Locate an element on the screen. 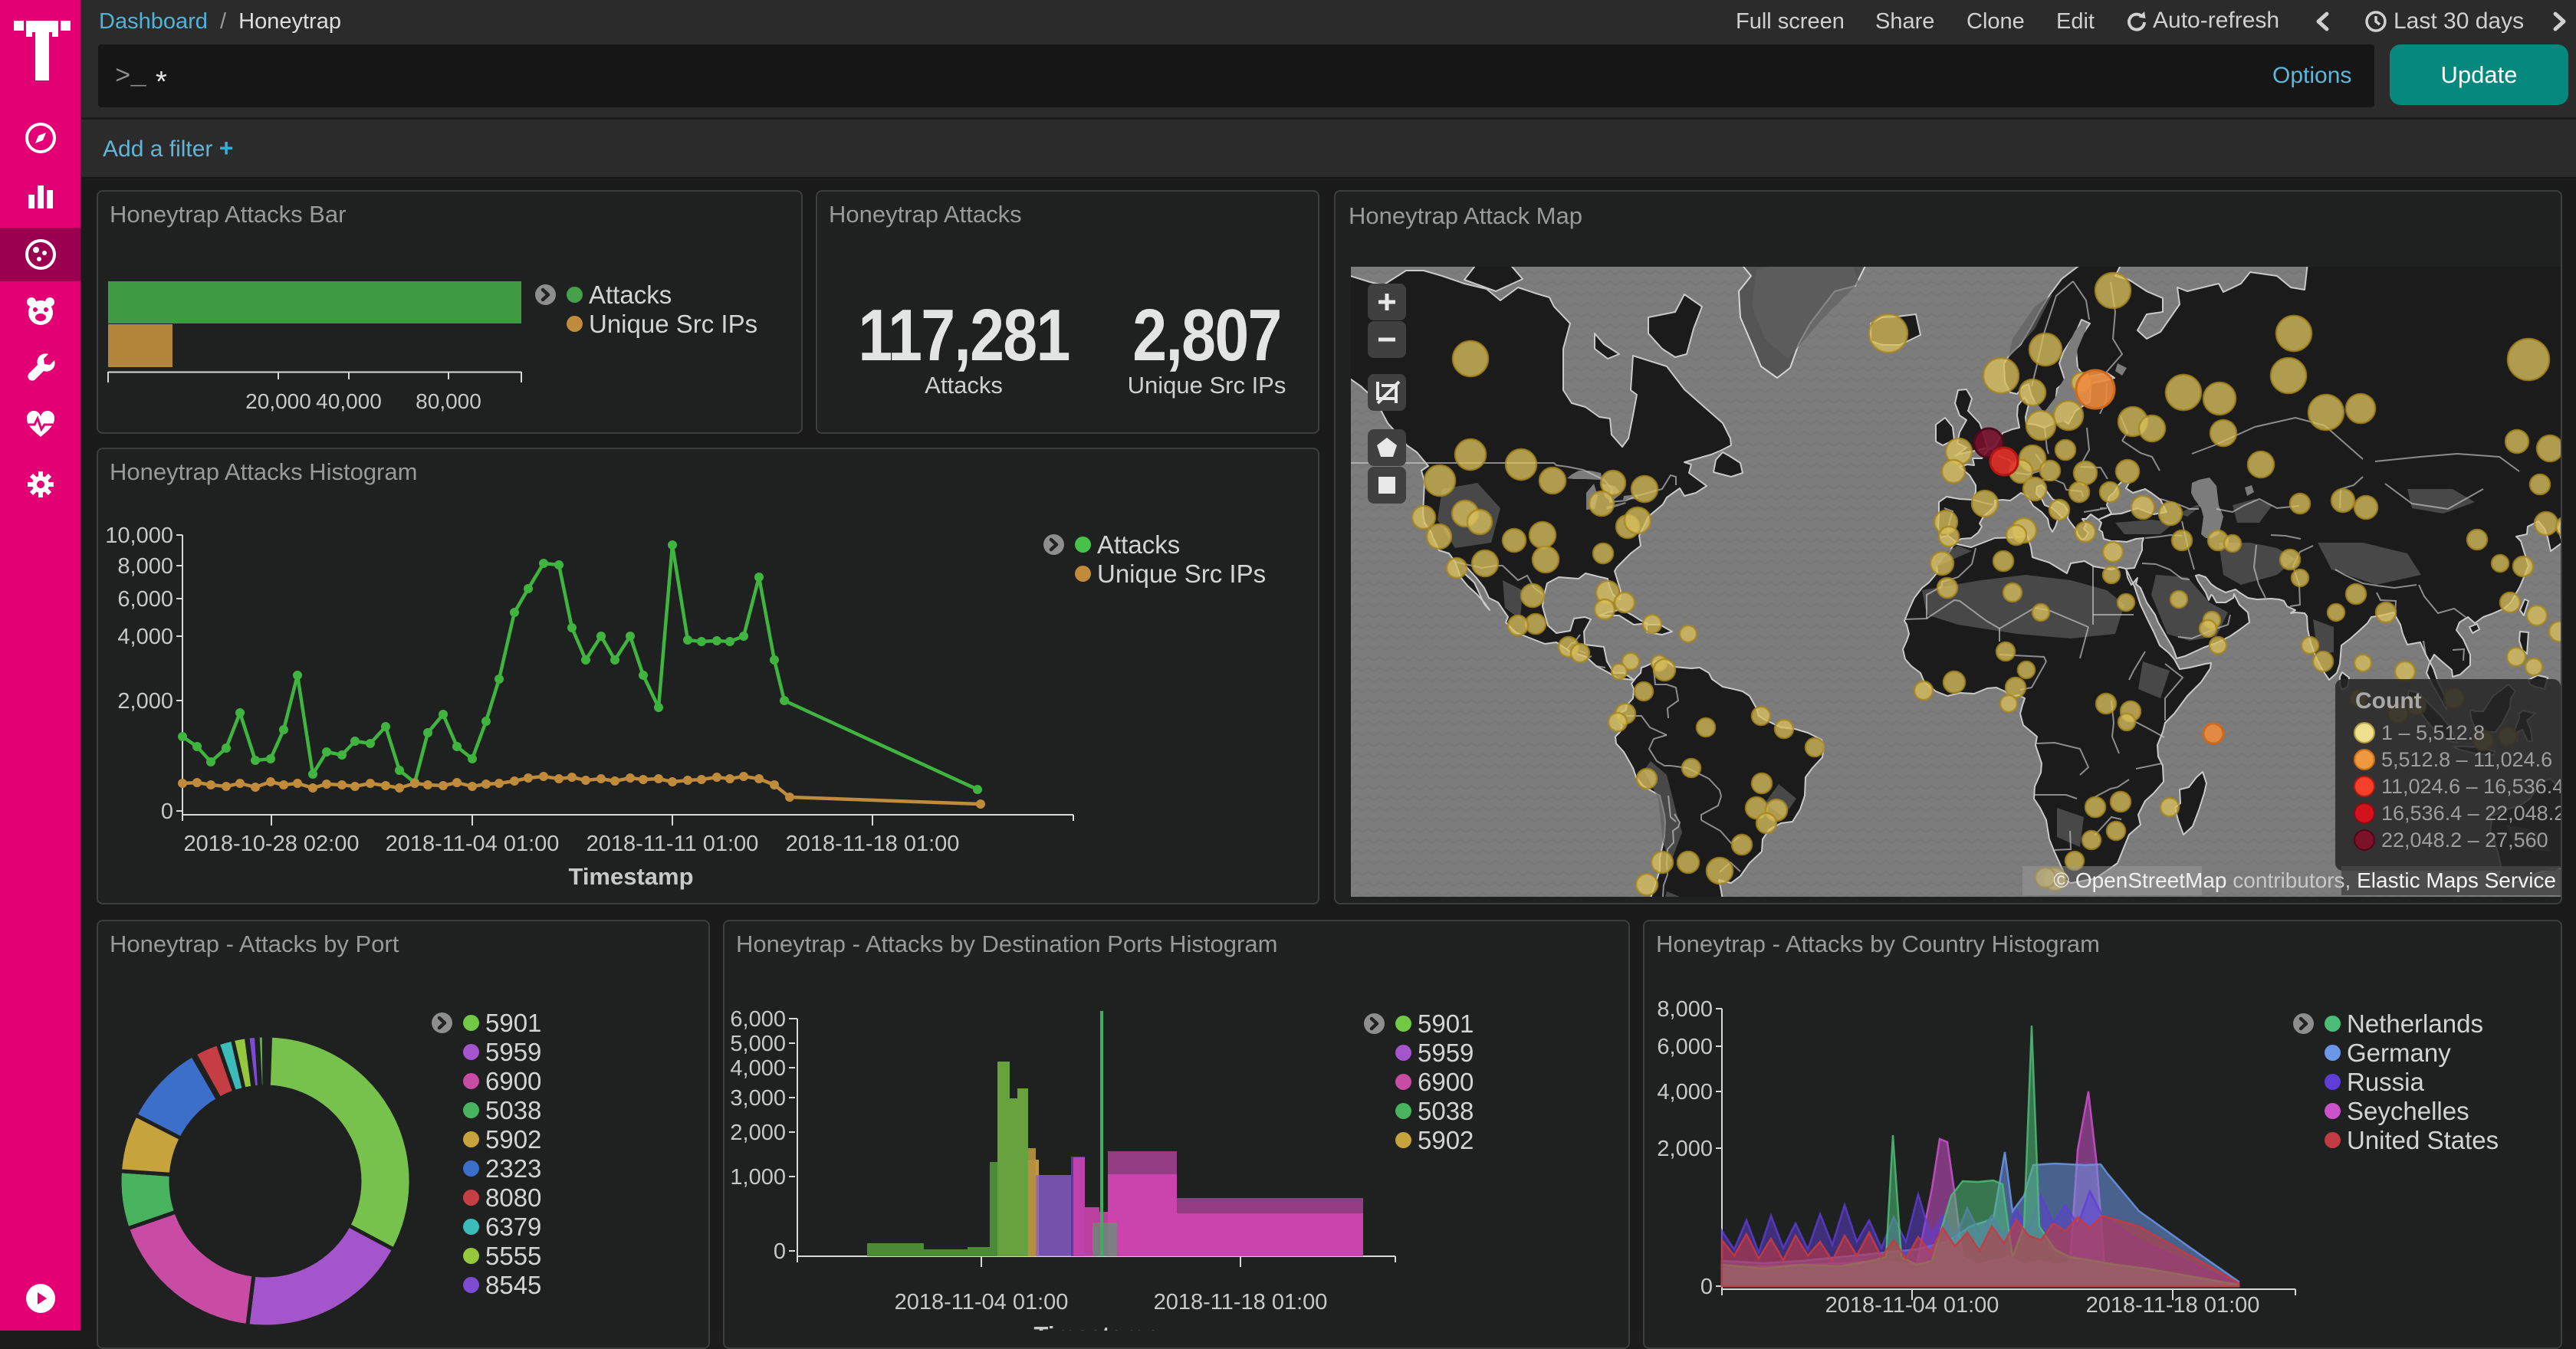 This screenshot has width=2576, height=1349. svg-text: 22,048.2 – 27,560 is located at coordinates (2465, 840).